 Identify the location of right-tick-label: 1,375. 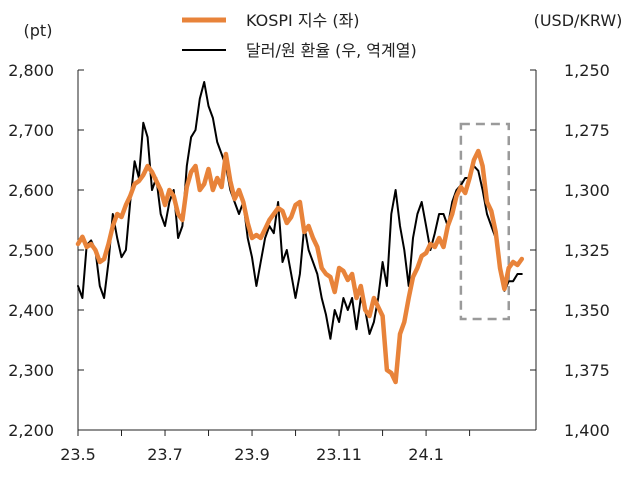
(587, 370).